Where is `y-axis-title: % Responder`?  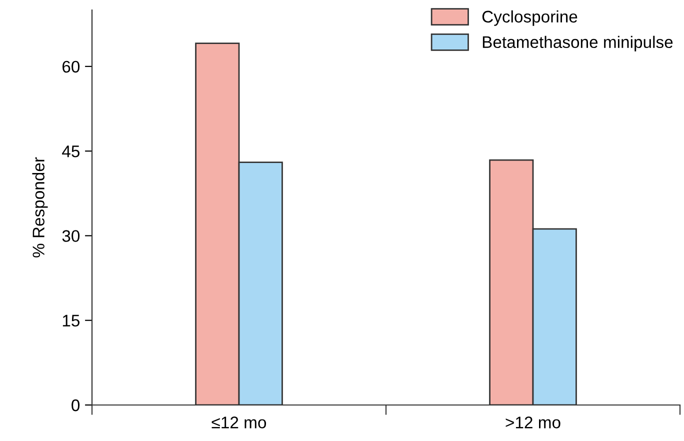
y-axis-title: % Responder is located at coordinates (40, 207).